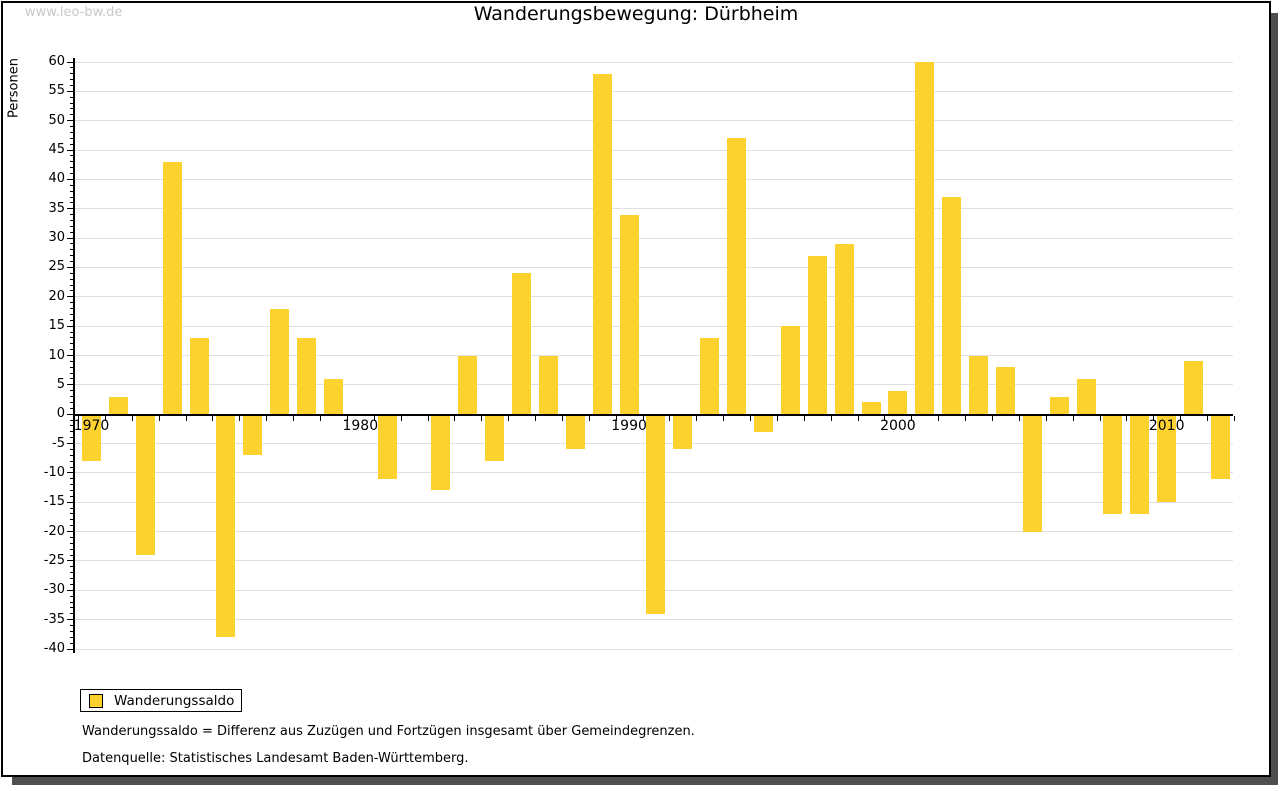  I want to click on bar-1983, so click(441, 452).